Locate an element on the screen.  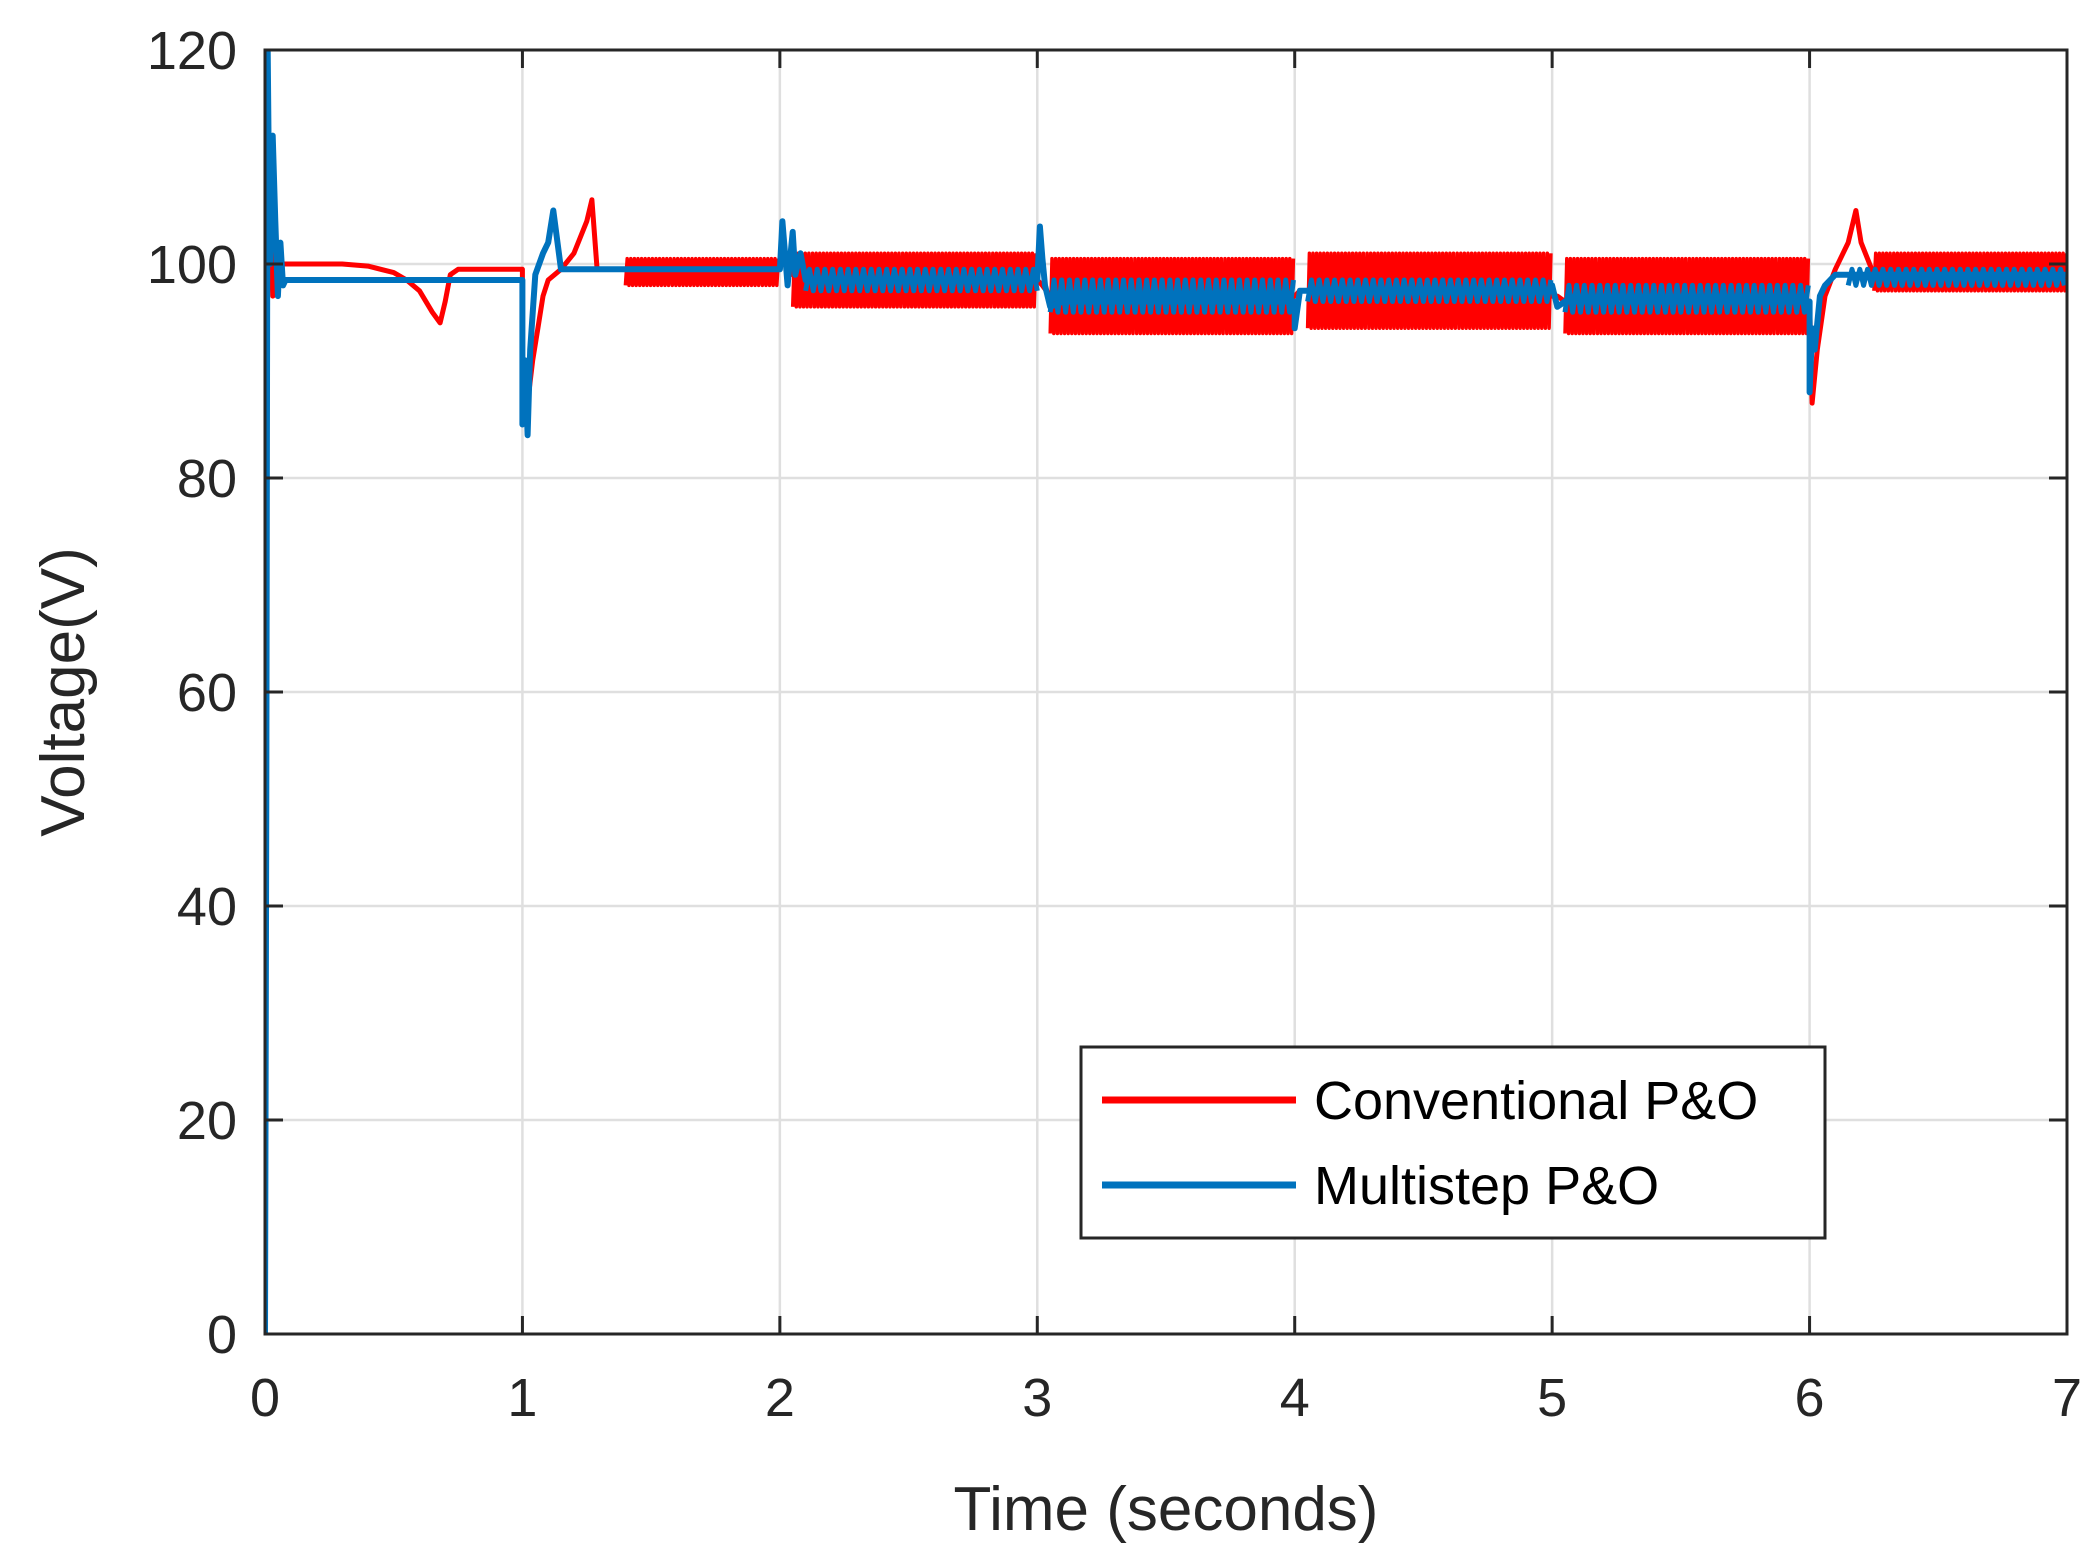
y-tick-label: 80 is located at coordinates (207, 479).